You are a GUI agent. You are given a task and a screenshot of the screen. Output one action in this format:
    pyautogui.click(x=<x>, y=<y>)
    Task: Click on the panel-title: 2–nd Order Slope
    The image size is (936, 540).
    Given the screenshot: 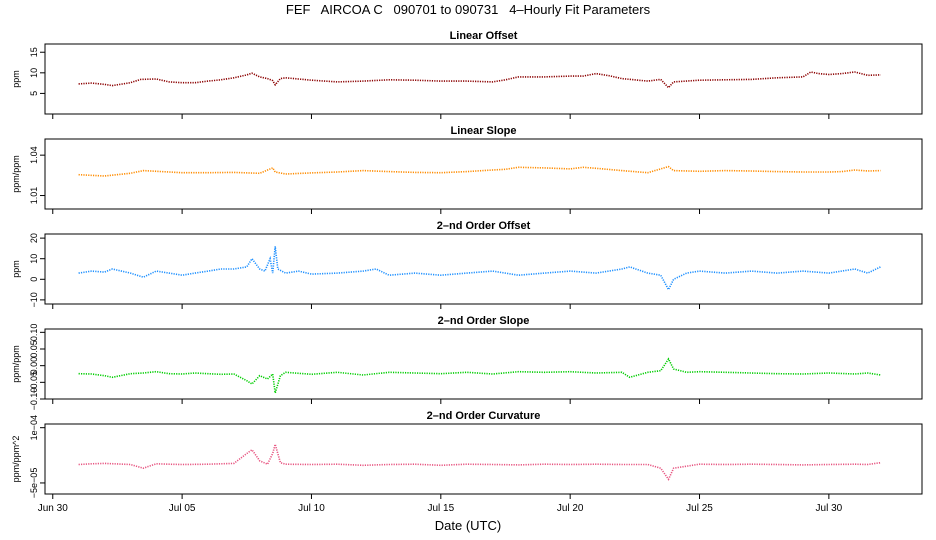 What is the action you would take?
    pyautogui.click(x=484, y=321)
    